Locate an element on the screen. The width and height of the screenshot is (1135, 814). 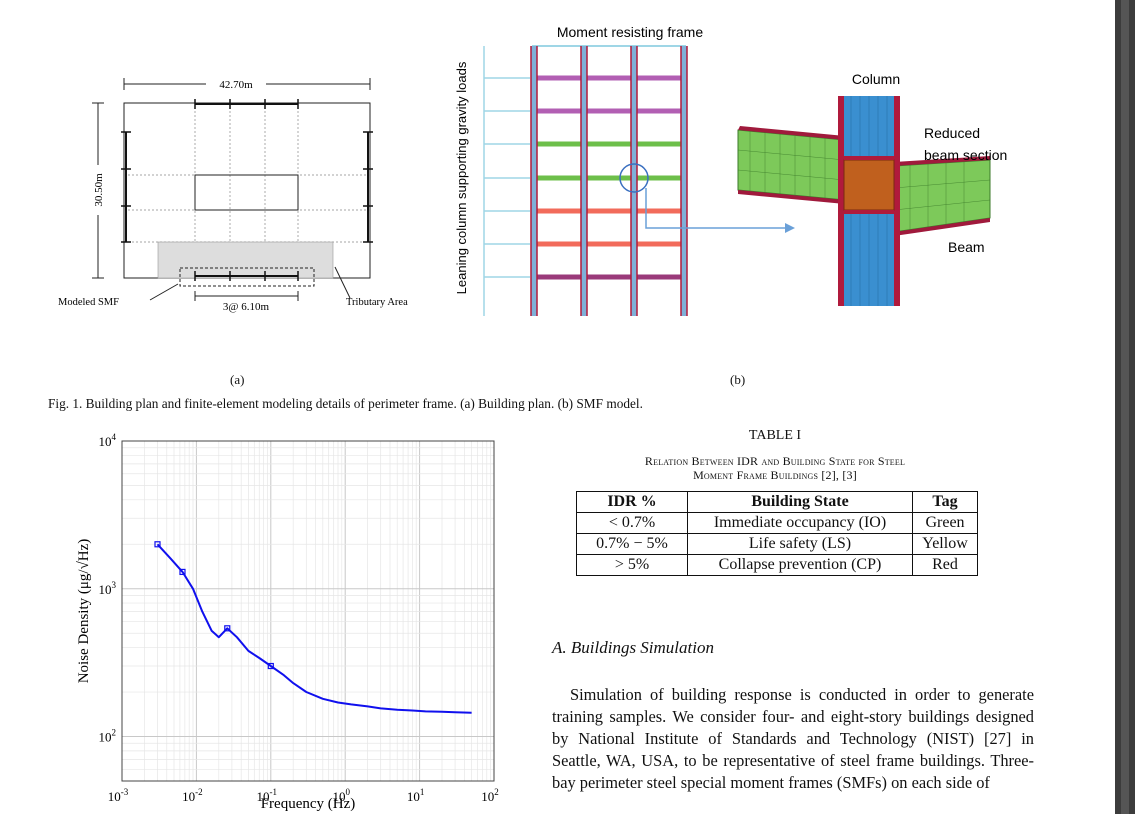
dim-bay-label: 3@ 6.10m is located at coordinates (246, 307).